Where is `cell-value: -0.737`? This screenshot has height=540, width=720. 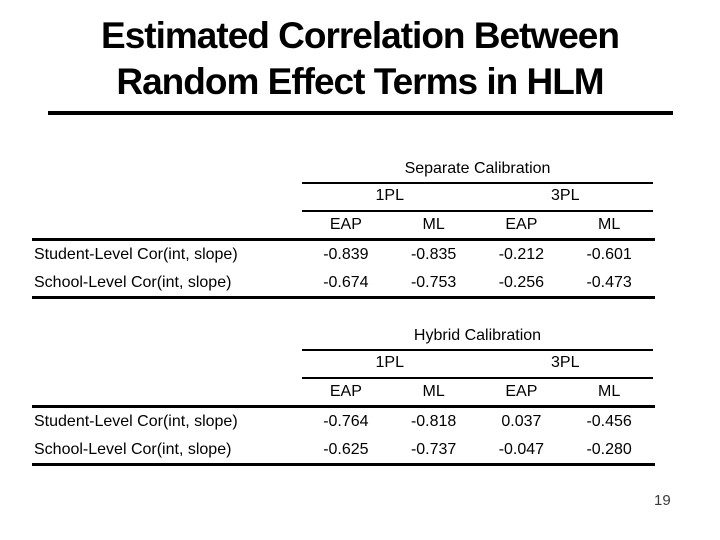 cell-value: -0.737 is located at coordinates (433, 449).